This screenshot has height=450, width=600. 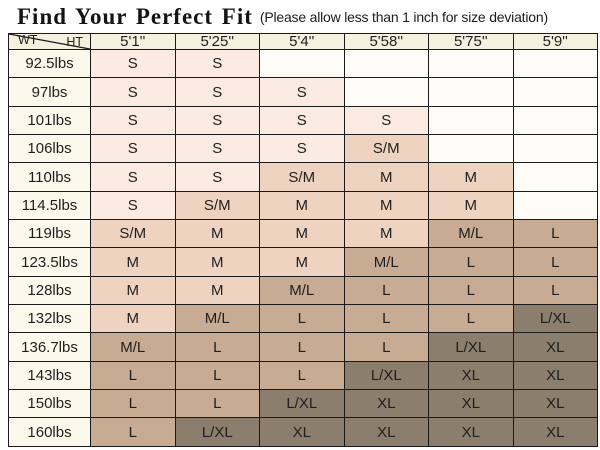 I want to click on height-column-header: 5'1'', so click(x=133, y=41).